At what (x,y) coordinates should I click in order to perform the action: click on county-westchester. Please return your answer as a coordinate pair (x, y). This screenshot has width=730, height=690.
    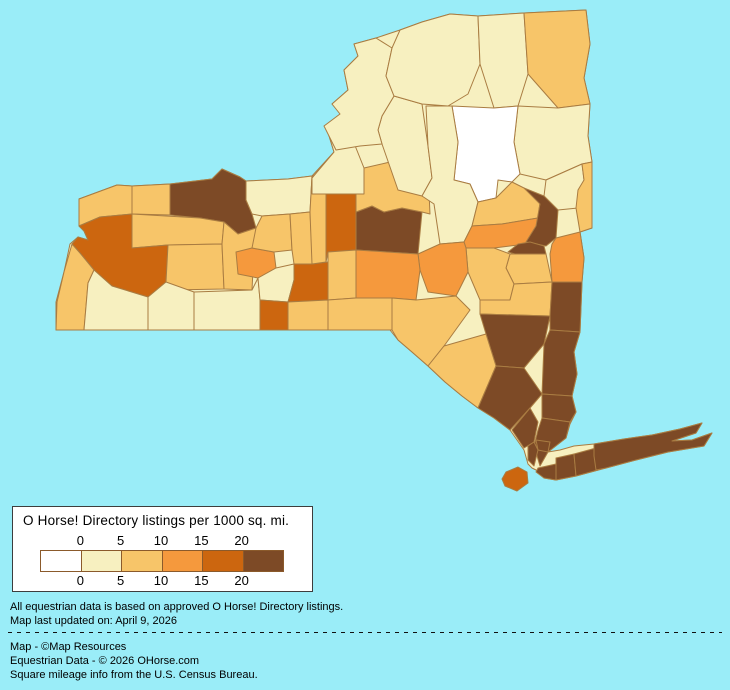
    Looking at the image, I should click on (552, 442).